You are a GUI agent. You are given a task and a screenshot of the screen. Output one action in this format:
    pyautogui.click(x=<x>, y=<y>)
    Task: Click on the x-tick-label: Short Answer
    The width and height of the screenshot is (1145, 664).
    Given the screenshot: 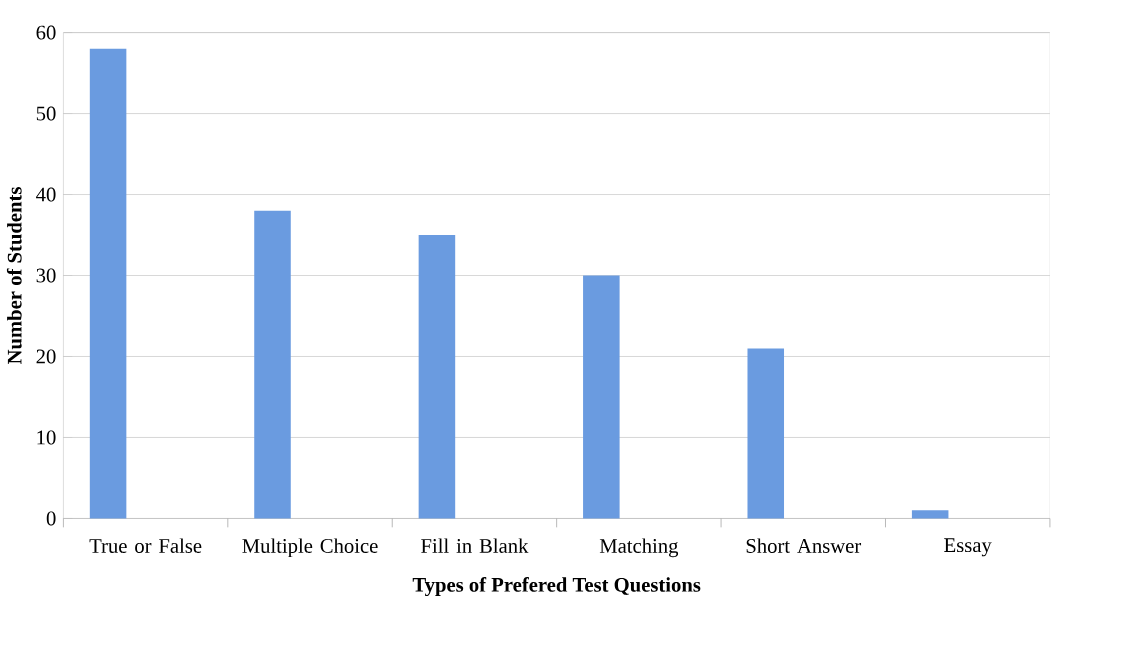 What is the action you would take?
    pyautogui.click(x=804, y=546)
    